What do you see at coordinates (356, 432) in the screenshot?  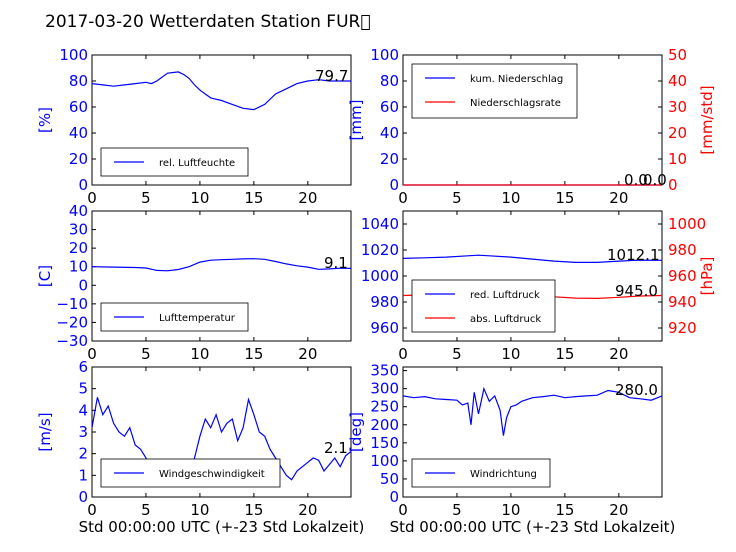 I see `y-axis-label: [deg]` at bounding box center [356, 432].